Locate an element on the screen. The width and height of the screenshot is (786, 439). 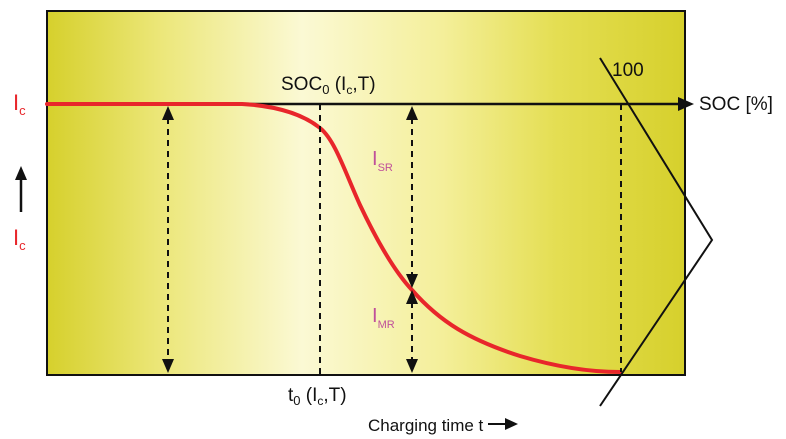
imr-arrowhead-bottom is located at coordinates (412, 366).